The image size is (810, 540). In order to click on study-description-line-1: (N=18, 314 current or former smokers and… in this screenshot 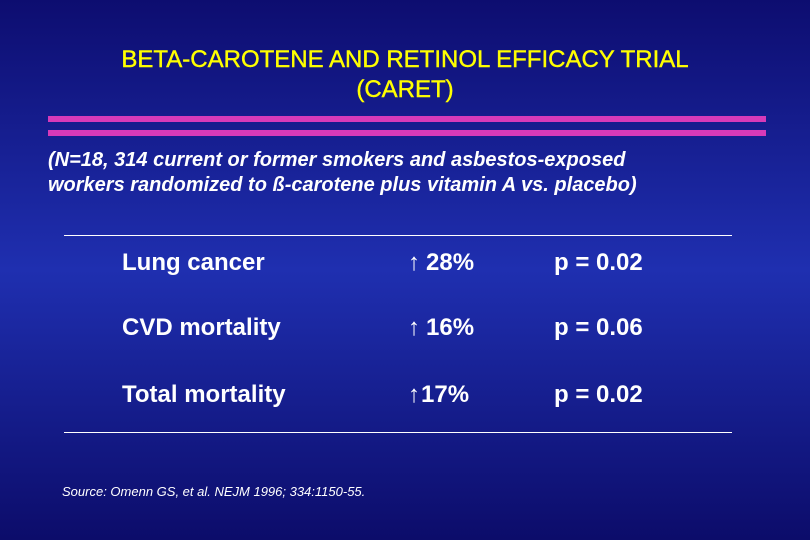, I will do `click(337, 160)`.